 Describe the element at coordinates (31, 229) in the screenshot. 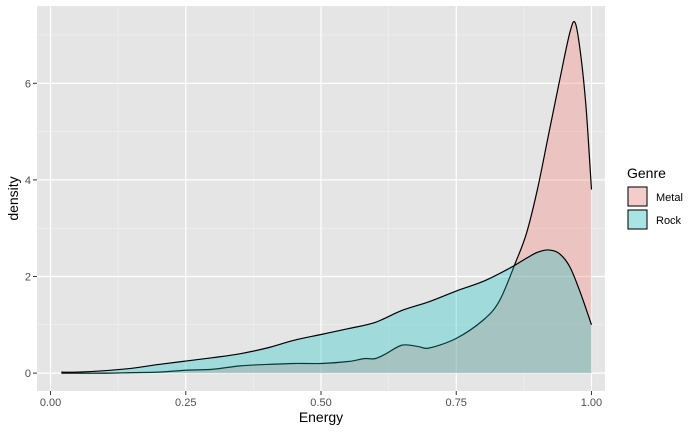

I see `y-axis: 0 2 4 6` at that location.